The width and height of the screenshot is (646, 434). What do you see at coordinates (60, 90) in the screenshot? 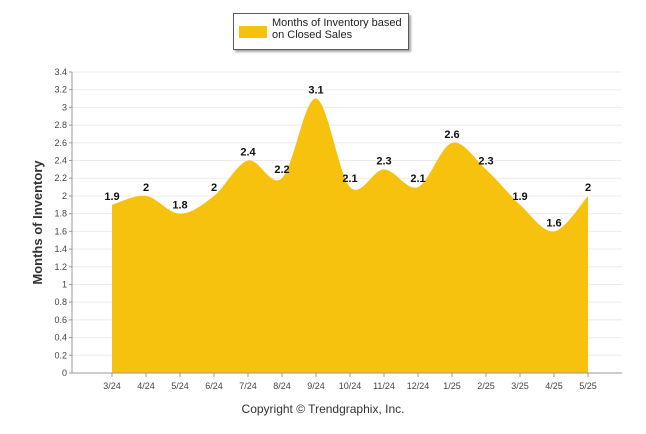
I see `y-tick-label: 3.2` at bounding box center [60, 90].